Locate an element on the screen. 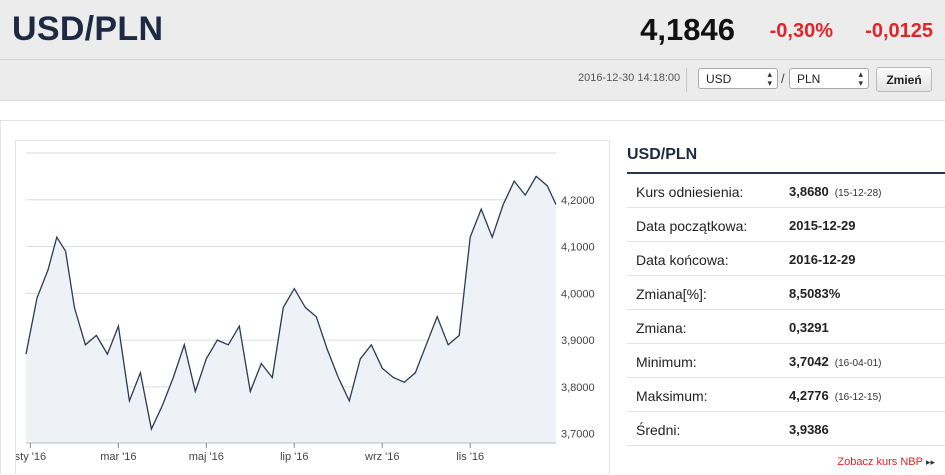 The height and width of the screenshot is (475, 945). stat-row: Zmiana[%]: 8,5083% is located at coordinates (786, 293).